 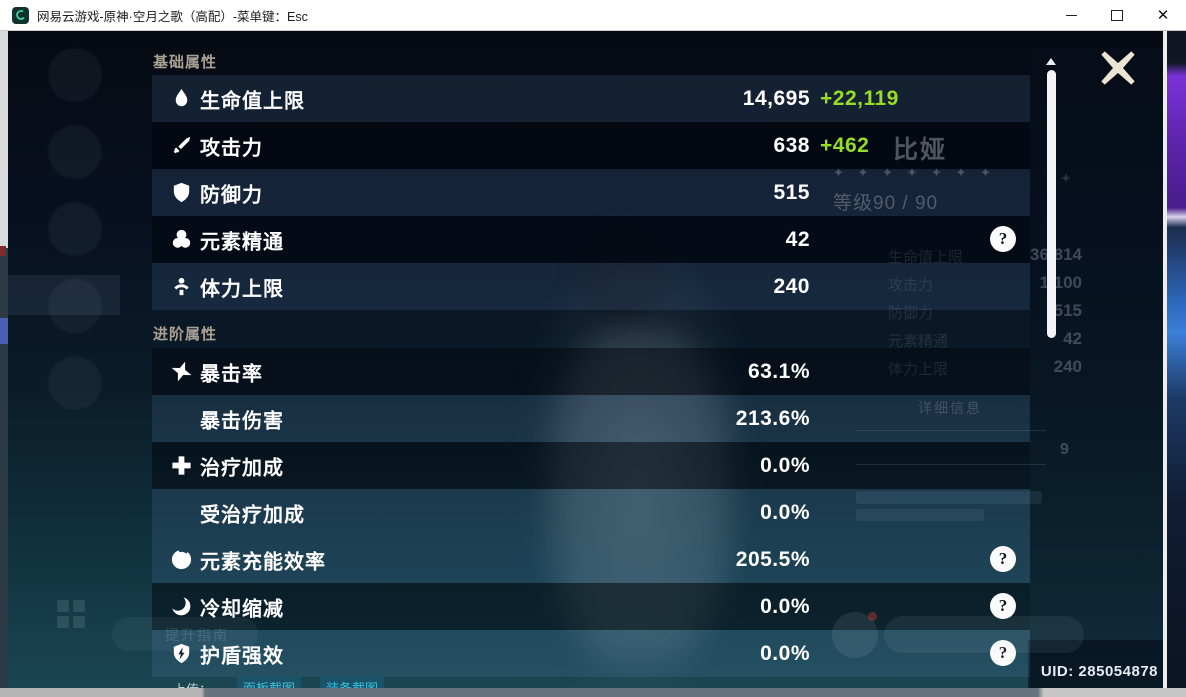 I want to click on stat-label: 受治疗加成, so click(x=252, y=515).